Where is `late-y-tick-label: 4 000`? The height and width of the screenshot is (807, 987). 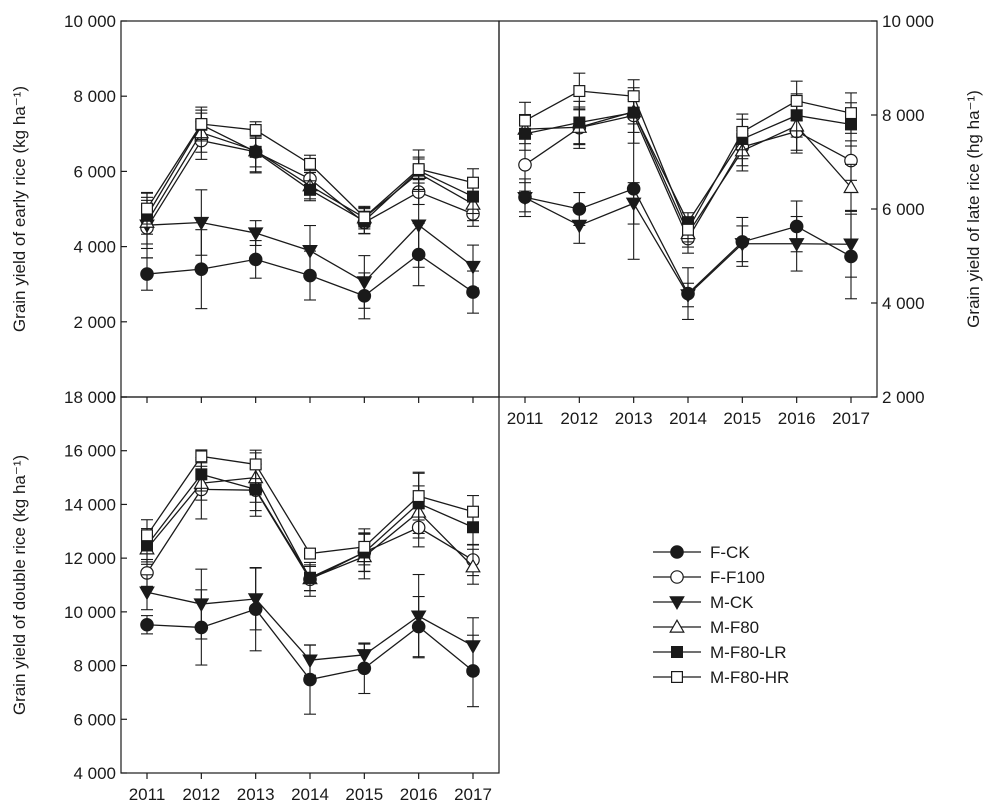
late-y-tick-label: 4 000 is located at coordinates (903, 303).